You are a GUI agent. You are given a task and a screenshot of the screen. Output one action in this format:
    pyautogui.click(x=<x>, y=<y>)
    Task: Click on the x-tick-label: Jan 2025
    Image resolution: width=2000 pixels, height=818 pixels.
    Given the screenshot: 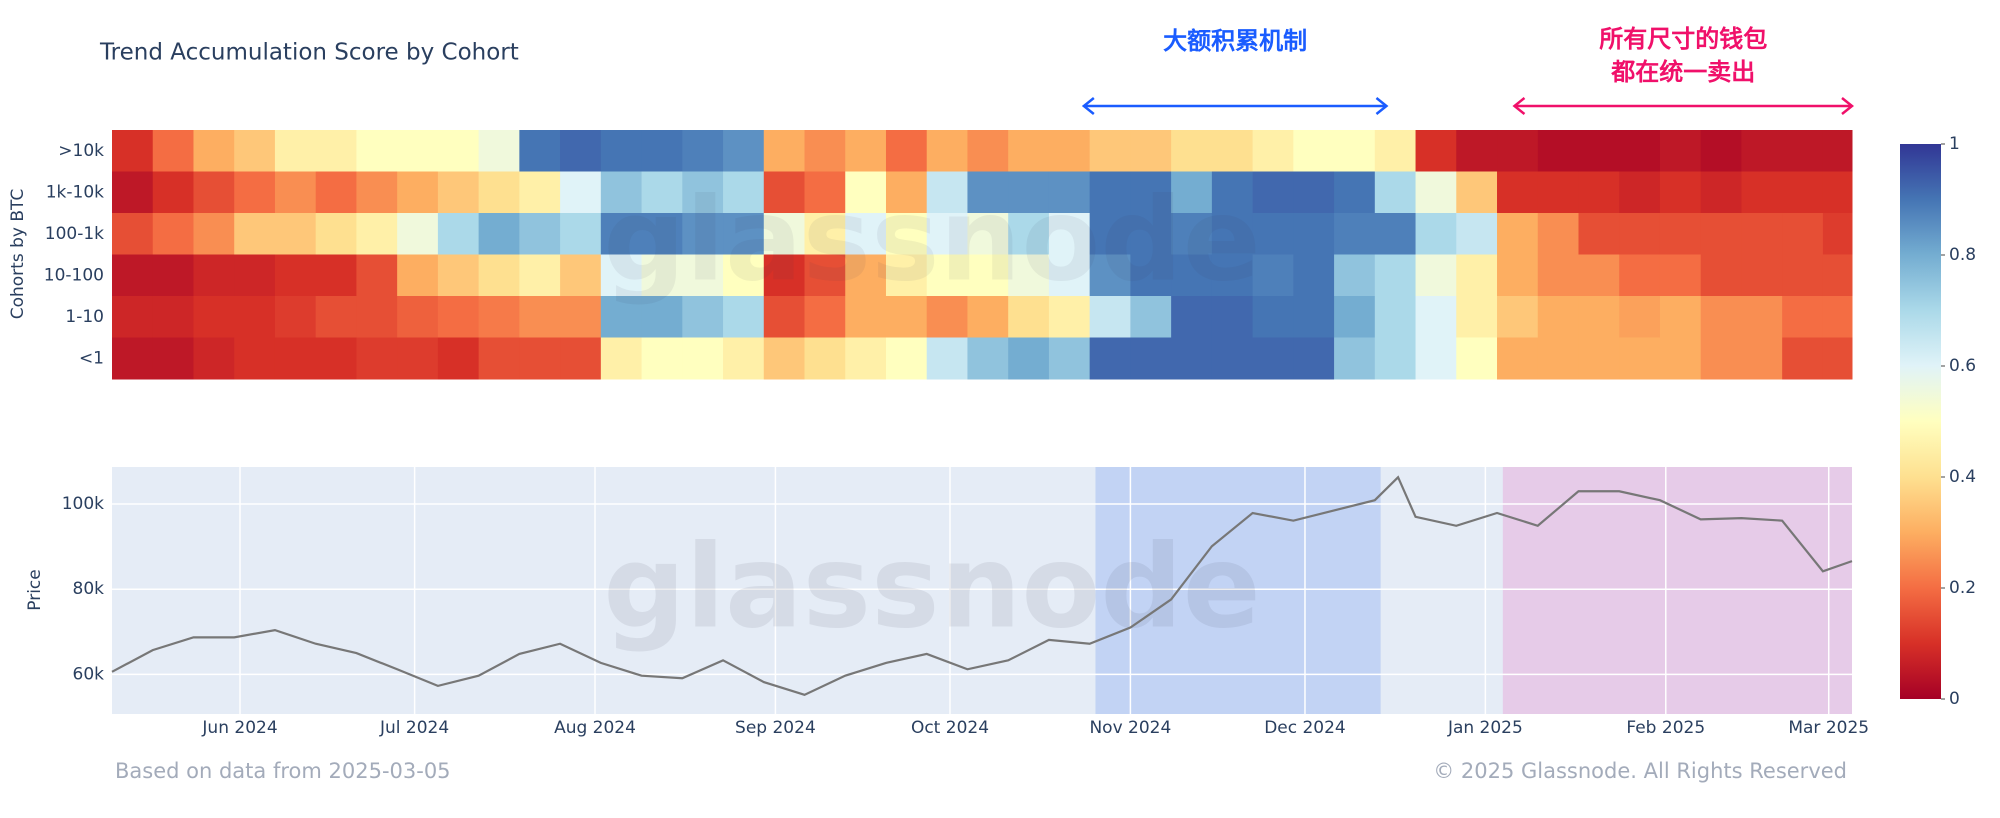 What is the action you would take?
    pyautogui.click(x=1485, y=728)
    